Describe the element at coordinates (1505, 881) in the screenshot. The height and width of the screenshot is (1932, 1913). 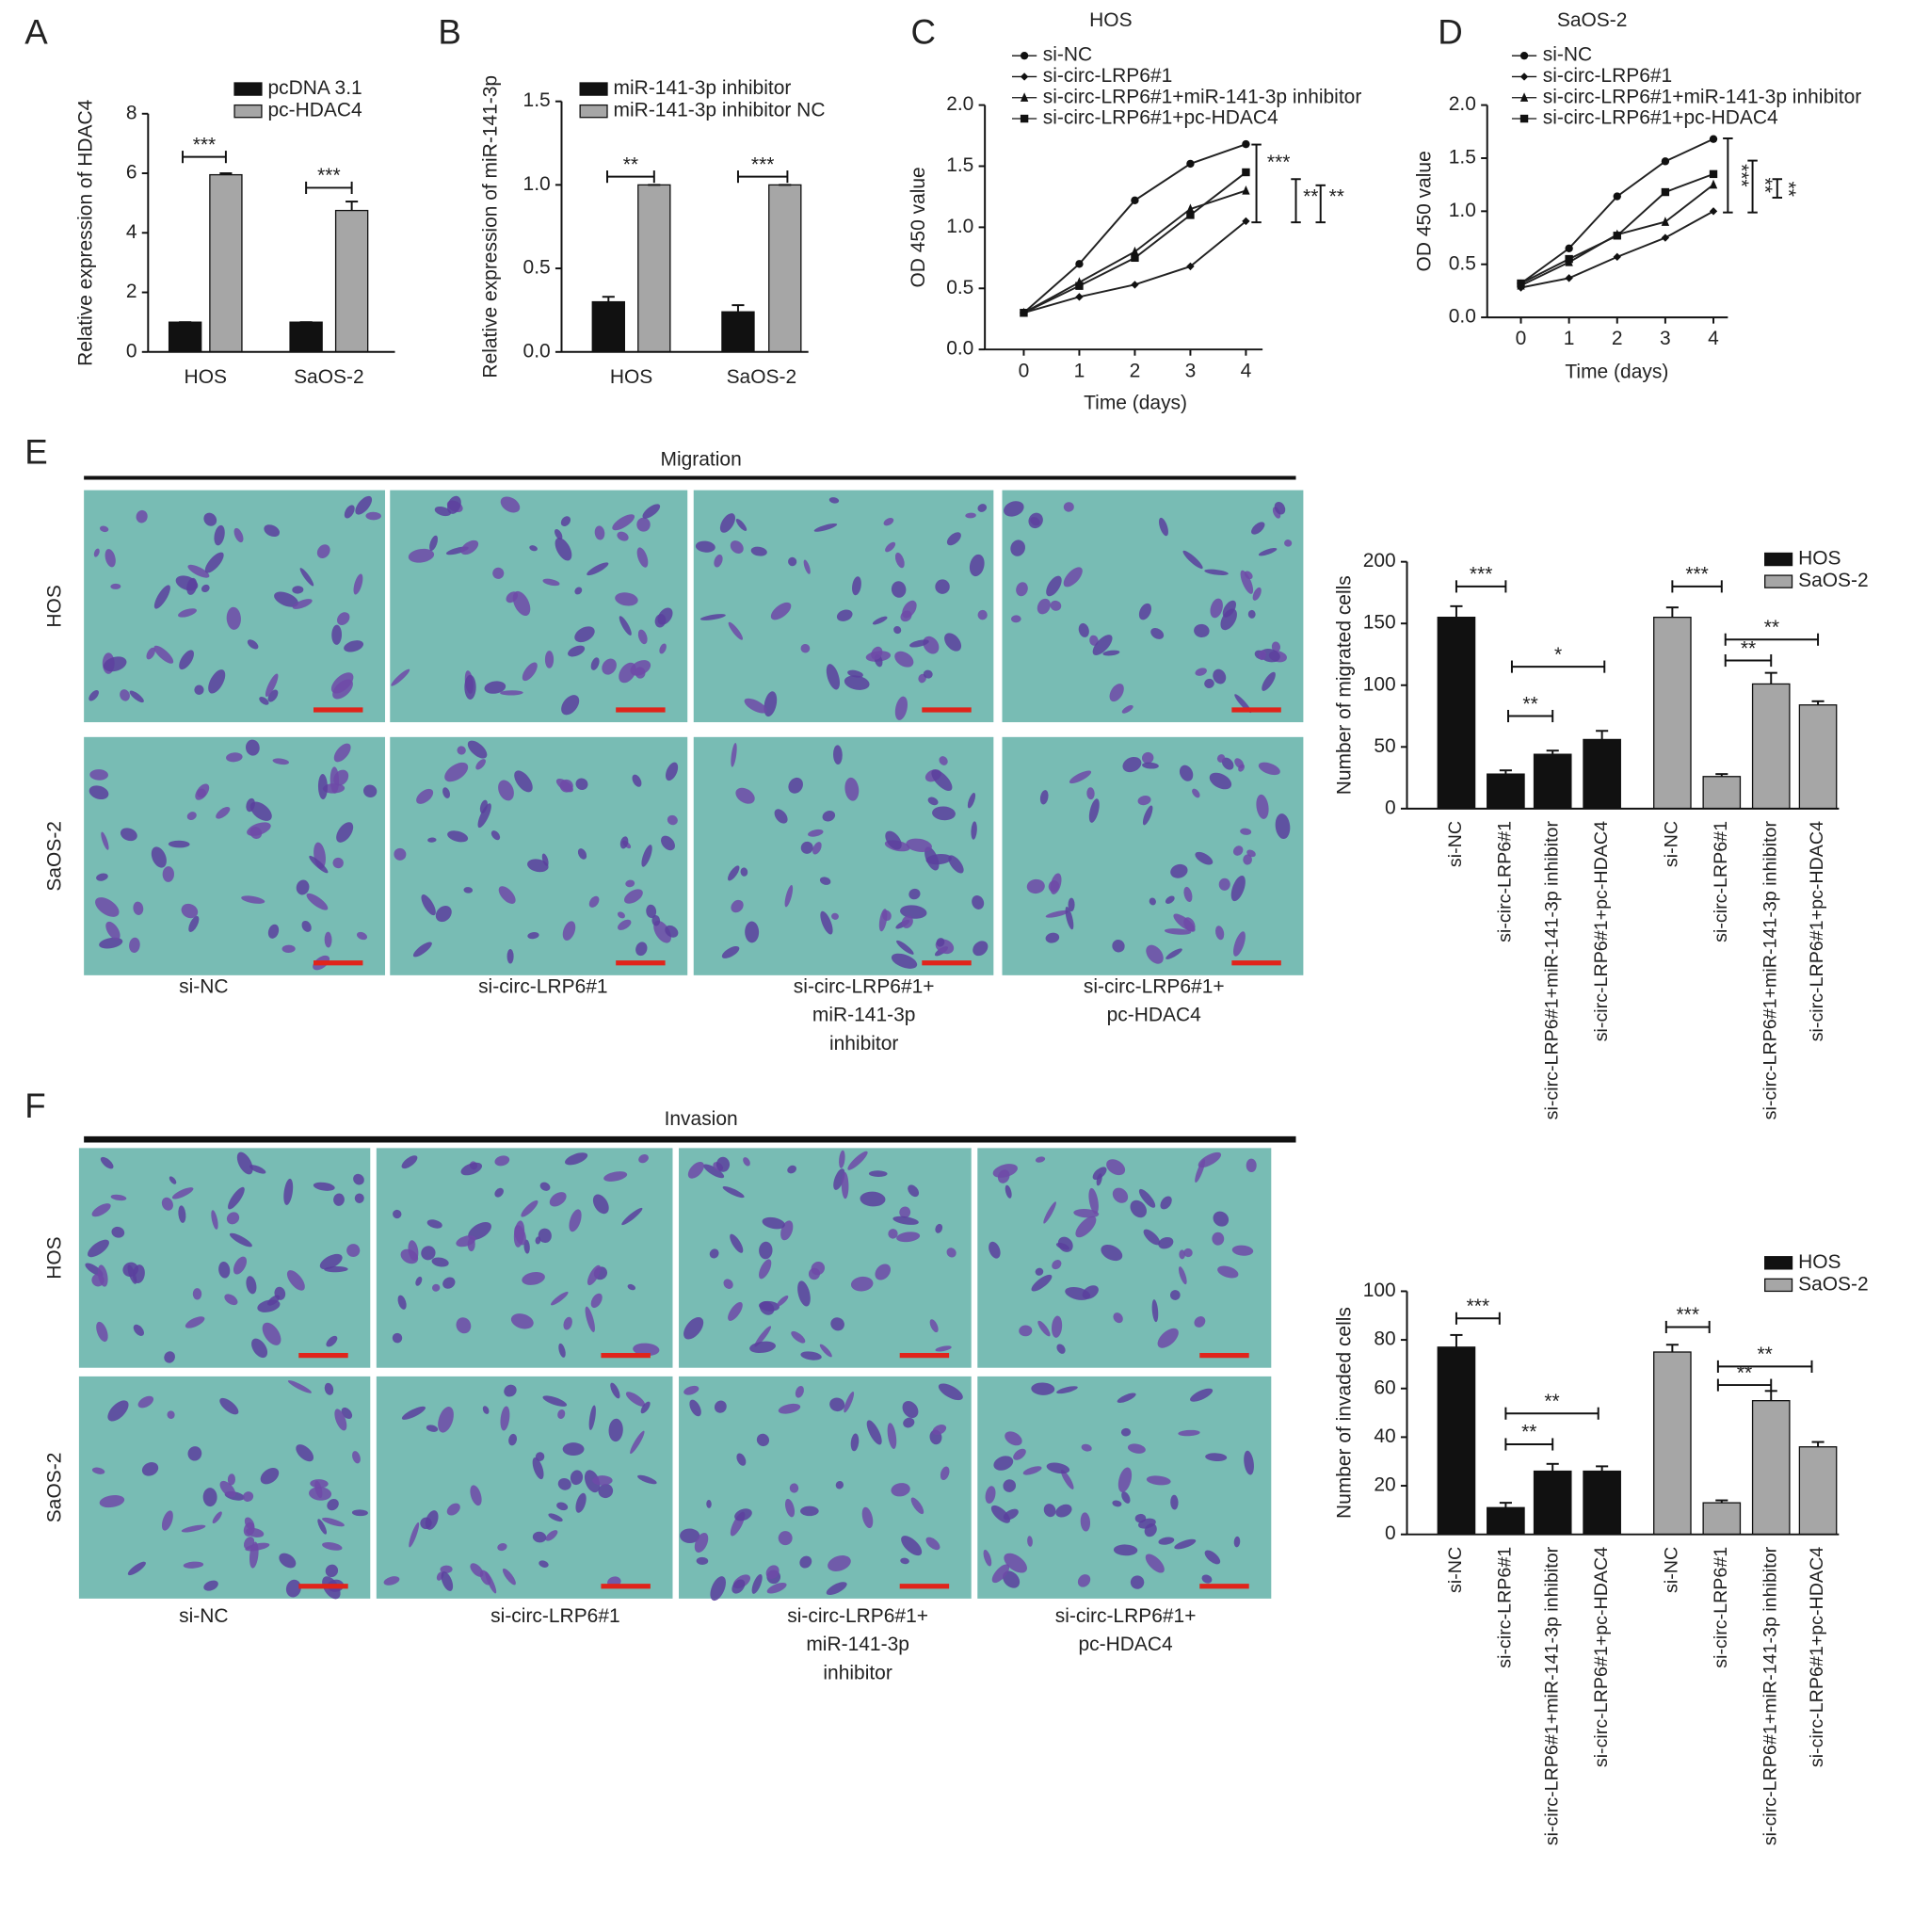
I see `x-tick-label: si-circ-LRP6#1` at that location.